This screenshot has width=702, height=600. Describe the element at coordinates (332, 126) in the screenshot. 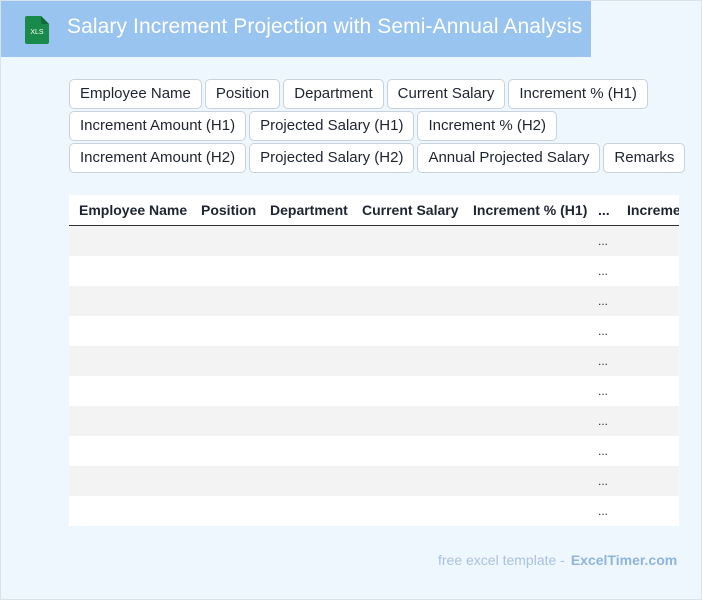

I see `tag-projected-salary-h1: Projected Salary (H1)` at that location.